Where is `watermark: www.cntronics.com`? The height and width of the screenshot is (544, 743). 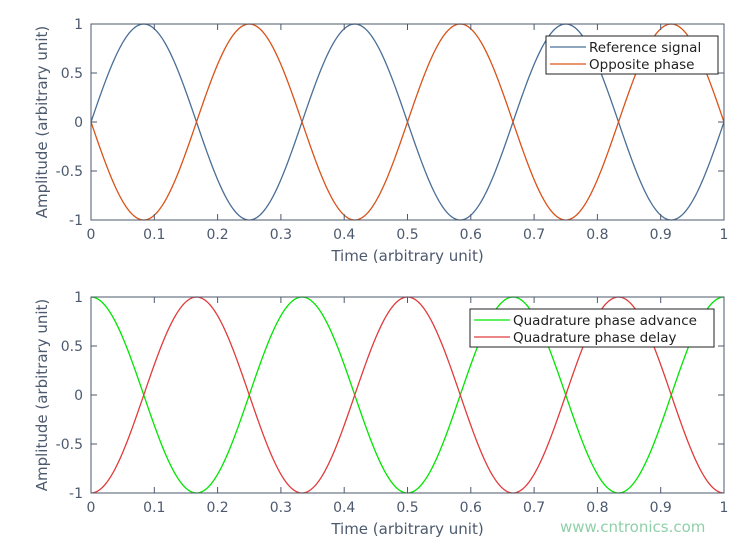
watermark: www.cntronics.com is located at coordinates (633, 527).